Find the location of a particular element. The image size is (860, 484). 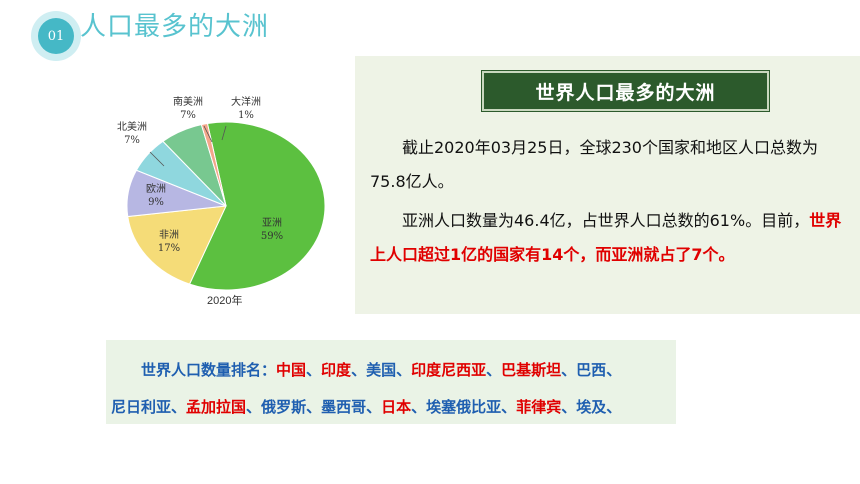

pie-category-label: 南美洲 is located at coordinates (188, 101).